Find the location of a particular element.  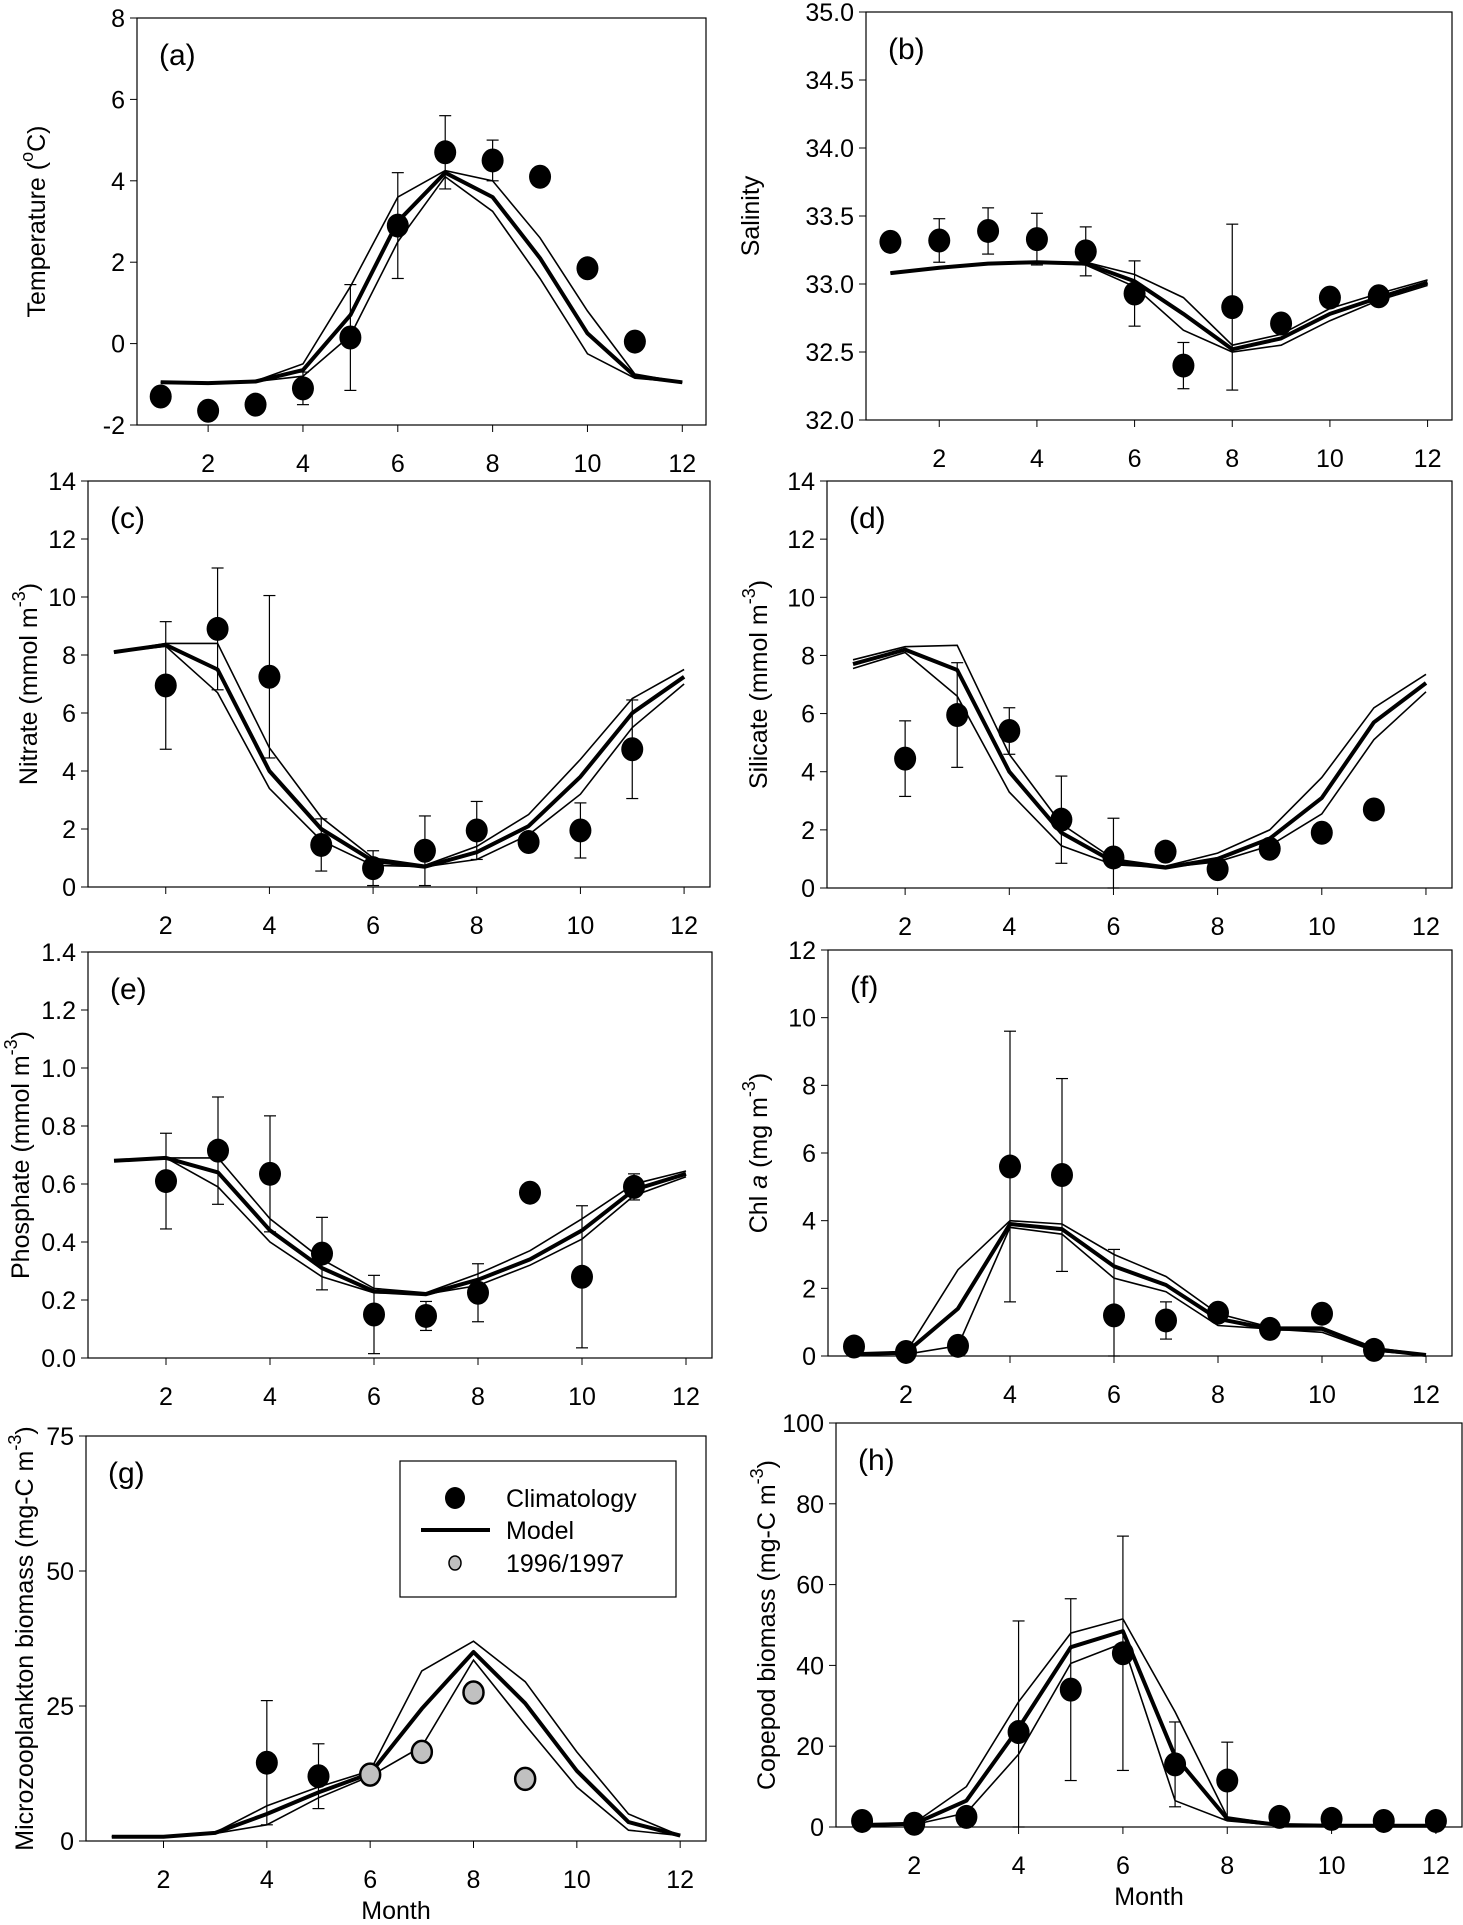

y-tick-label: 80 is located at coordinates (810, 1505).